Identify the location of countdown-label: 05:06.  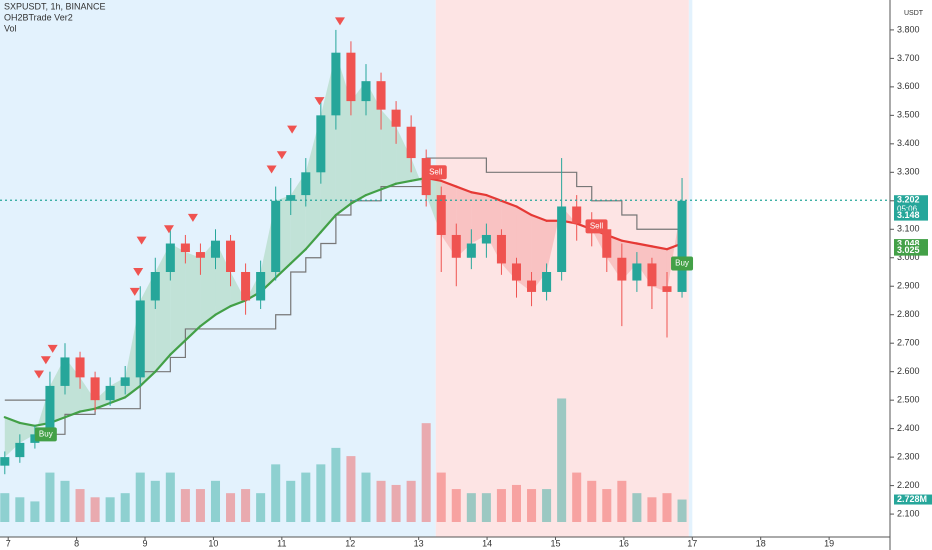
(907, 208).